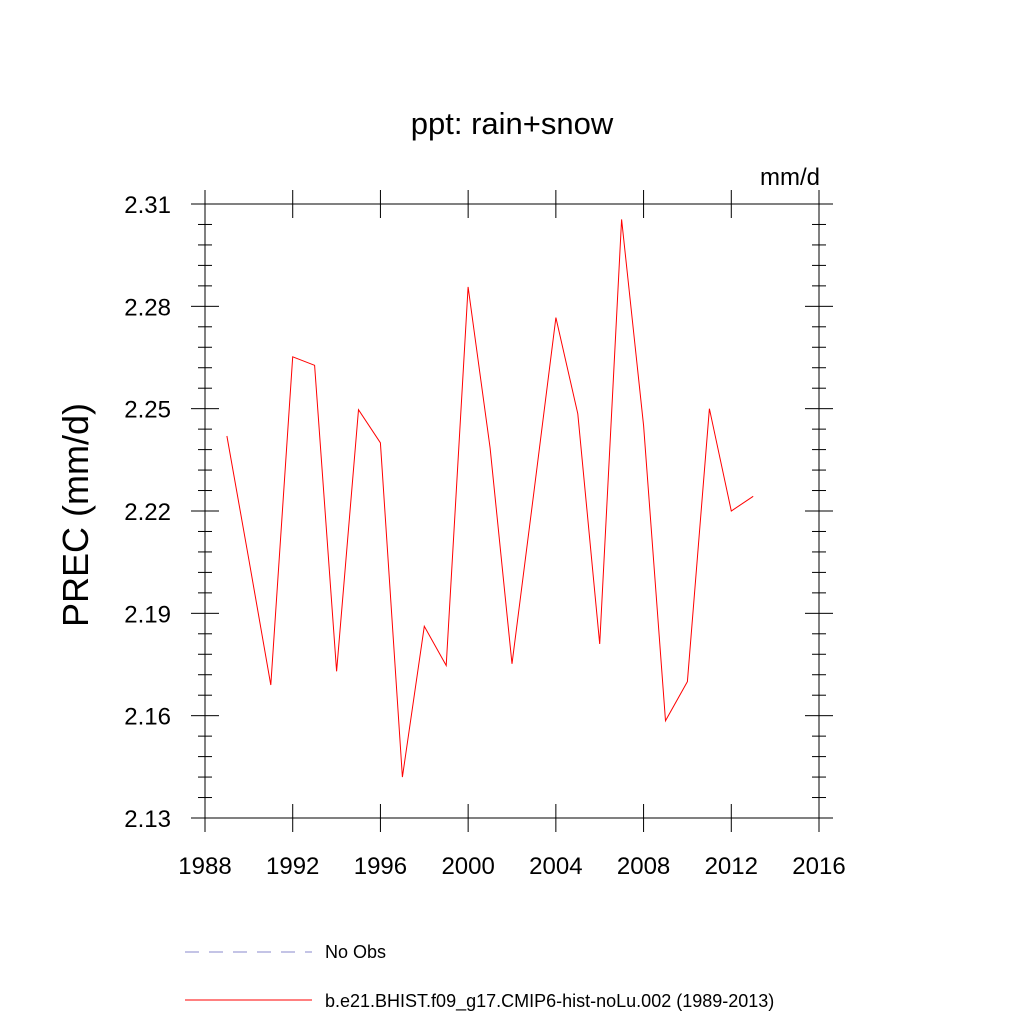  Describe the element at coordinates (292, 866) in the screenshot. I see `x-tick-label: 1992` at that location.